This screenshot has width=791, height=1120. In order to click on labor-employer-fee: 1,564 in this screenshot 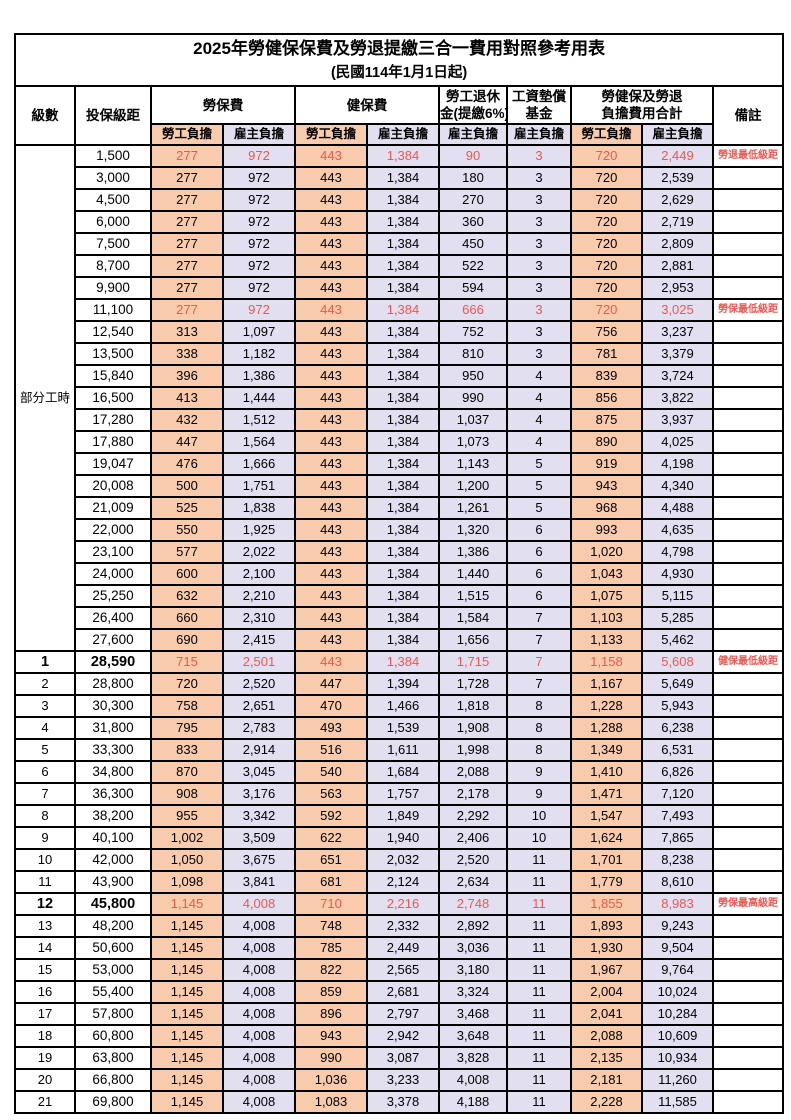, I will do `click(259, 442)`.